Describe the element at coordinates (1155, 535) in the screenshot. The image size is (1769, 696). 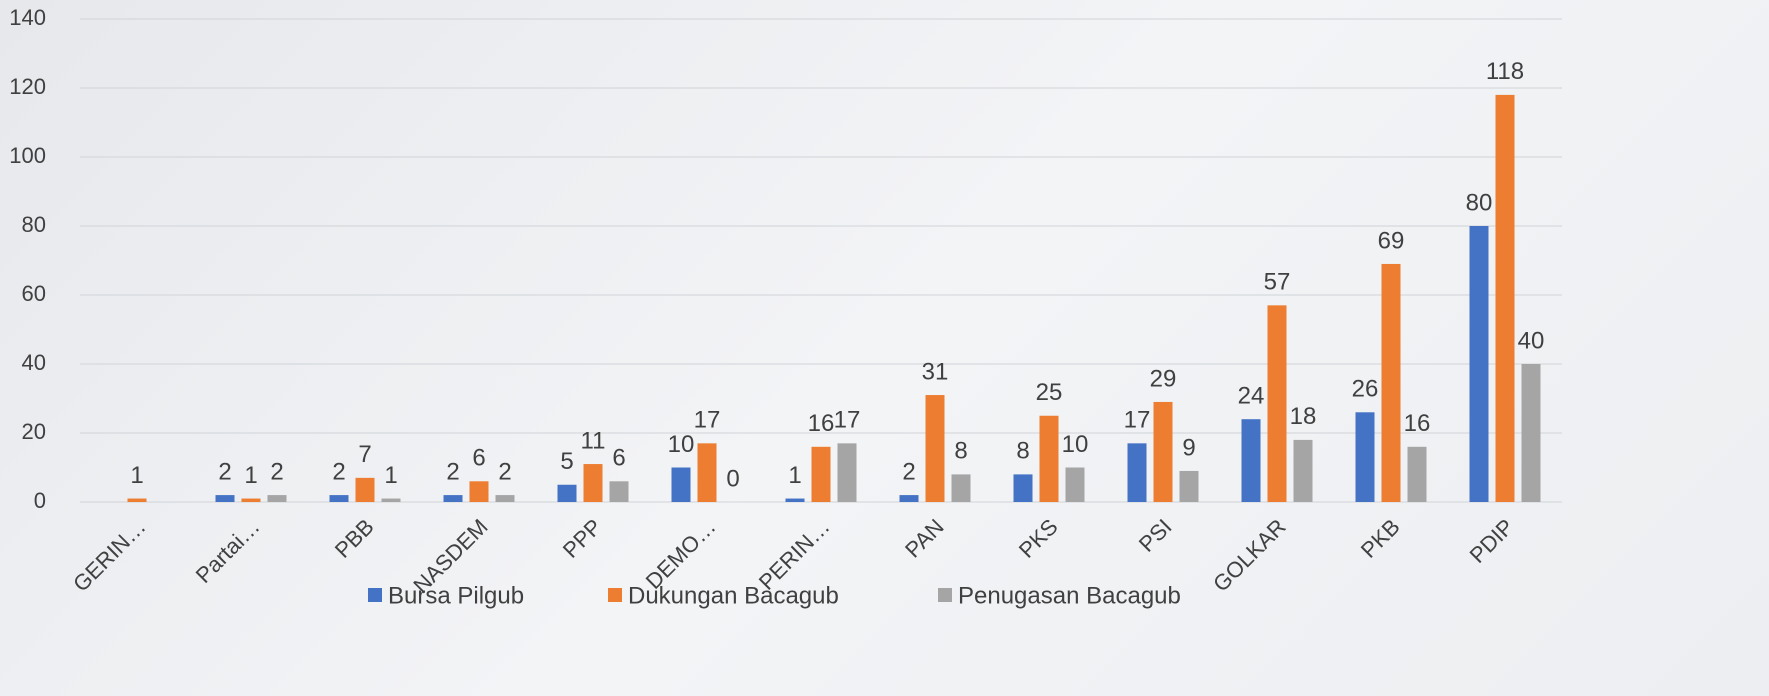
I see `x-tick-label: PSI` at that location.